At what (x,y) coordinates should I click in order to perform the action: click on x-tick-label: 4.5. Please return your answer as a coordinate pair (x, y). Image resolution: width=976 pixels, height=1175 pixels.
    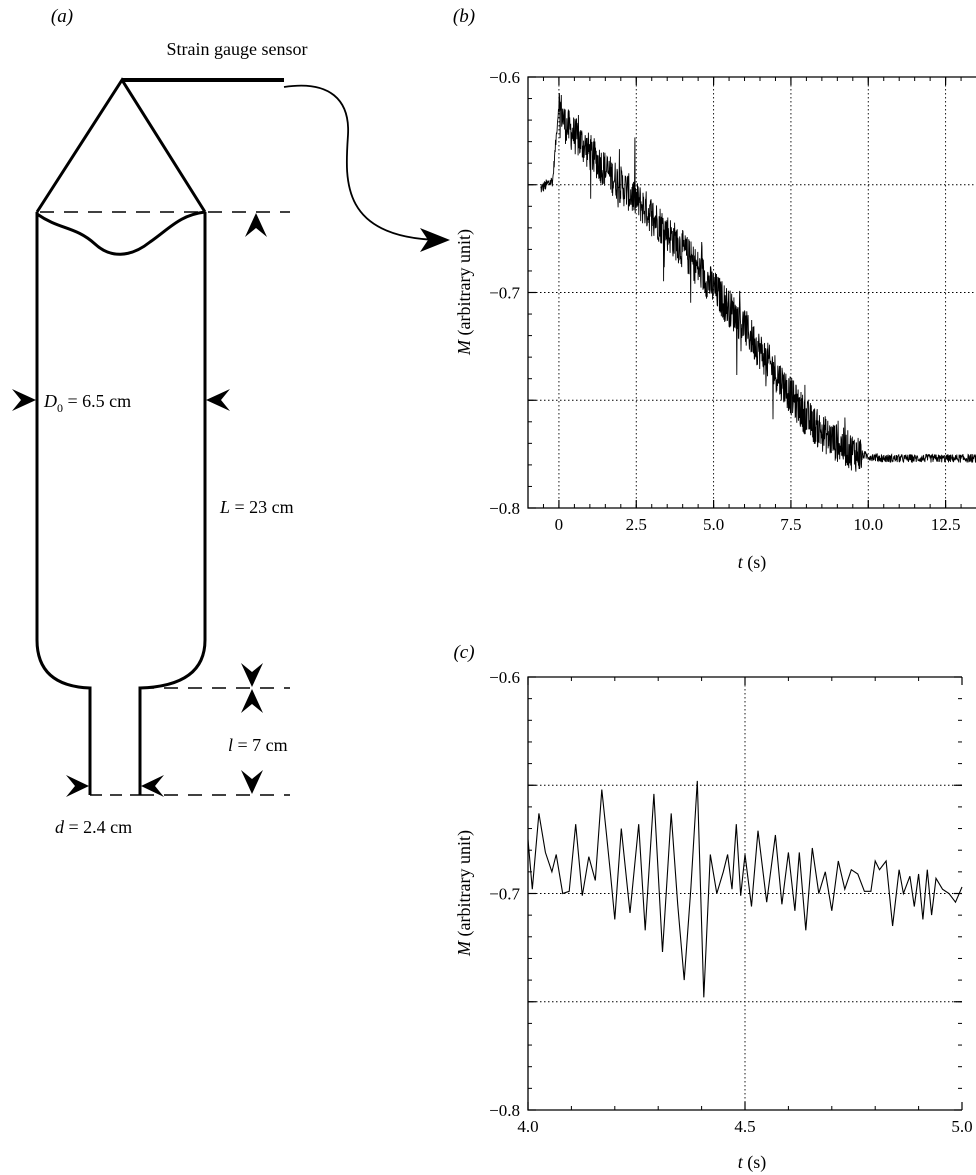
    Looking at the image, I should click on (744, 1126).